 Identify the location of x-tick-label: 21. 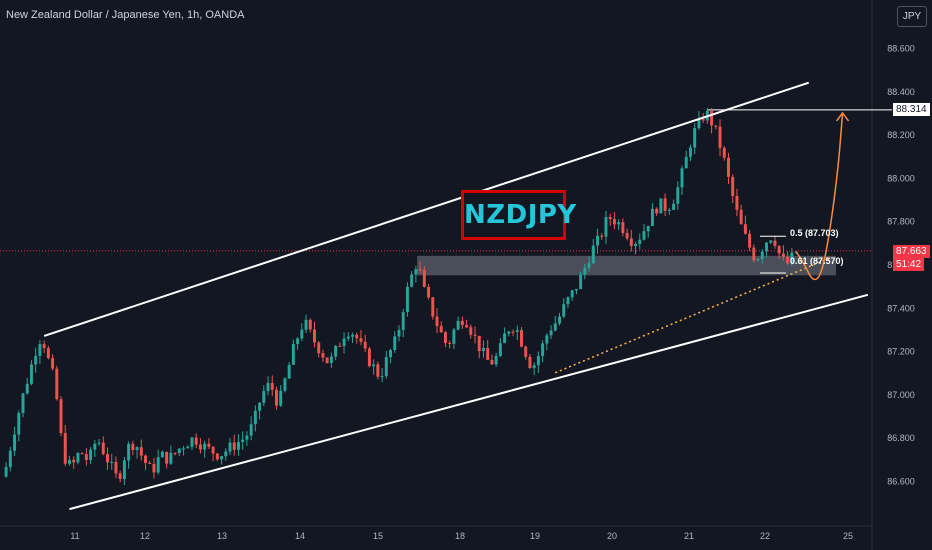
(689, 536).